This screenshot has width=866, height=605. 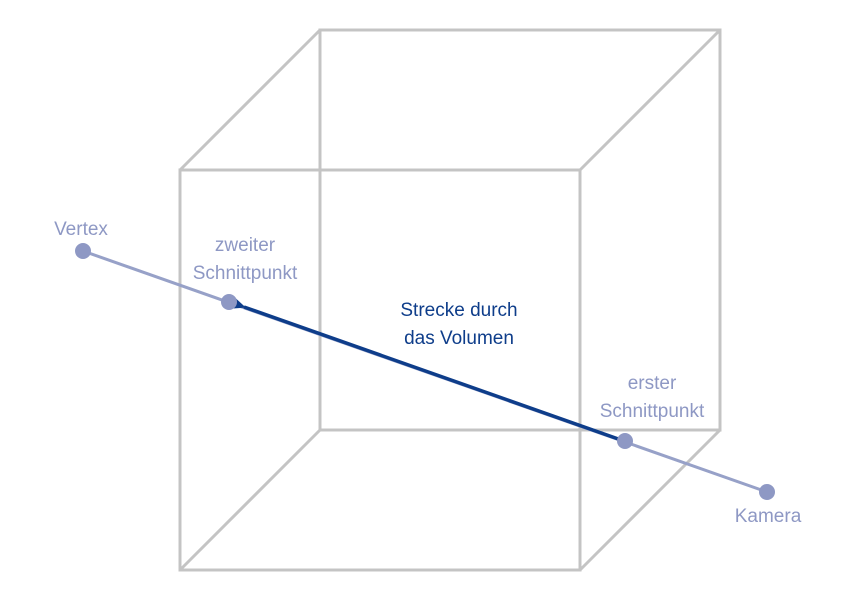 I want to click on first-intersection-label-line2: Schnittpunkt, so click(x=652, y=411).